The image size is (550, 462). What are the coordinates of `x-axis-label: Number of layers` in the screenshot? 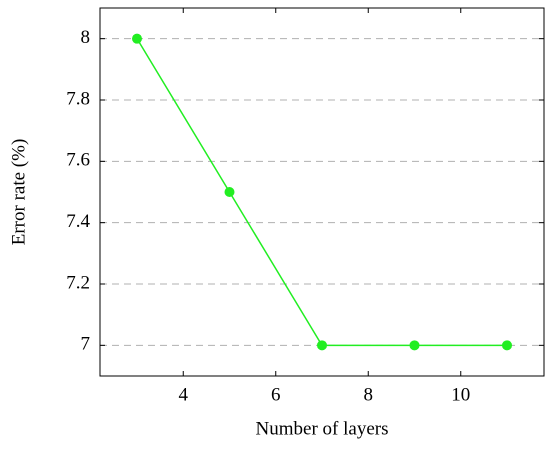 It's located at (322, 428).